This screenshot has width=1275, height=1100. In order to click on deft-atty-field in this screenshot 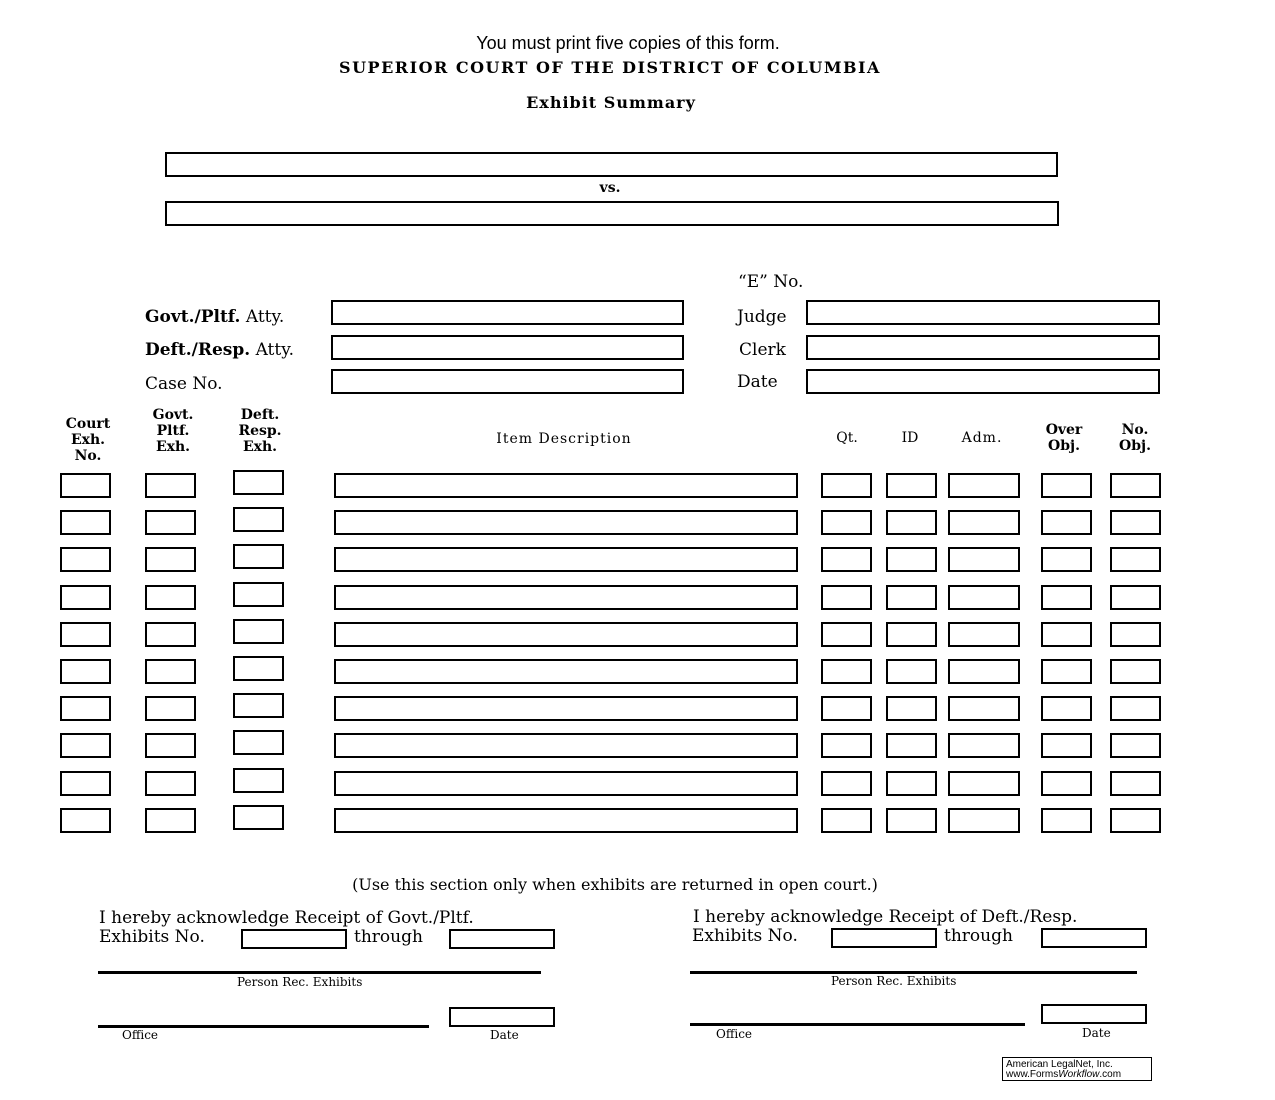, I will do `click(507, 347)`.